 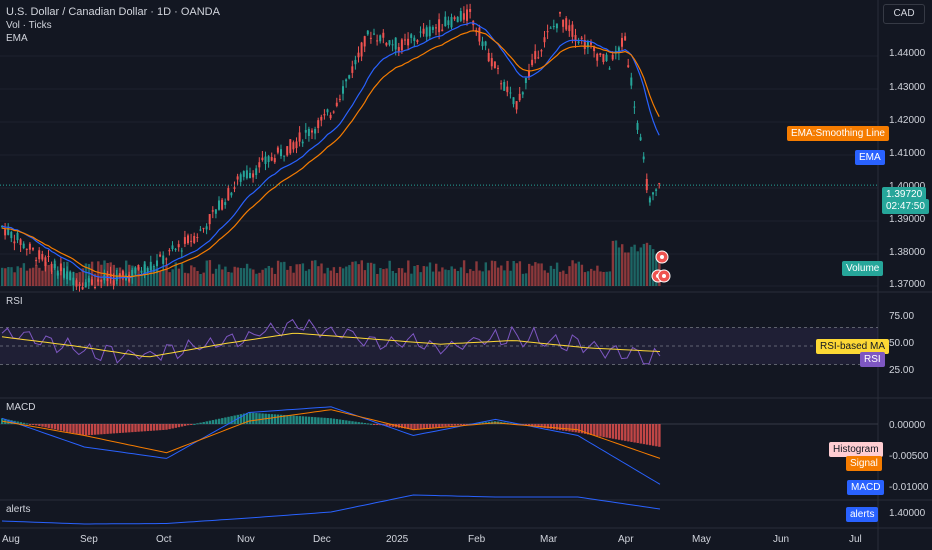 I want to click on signal-tag: Signal, so click(x=864, y=463).